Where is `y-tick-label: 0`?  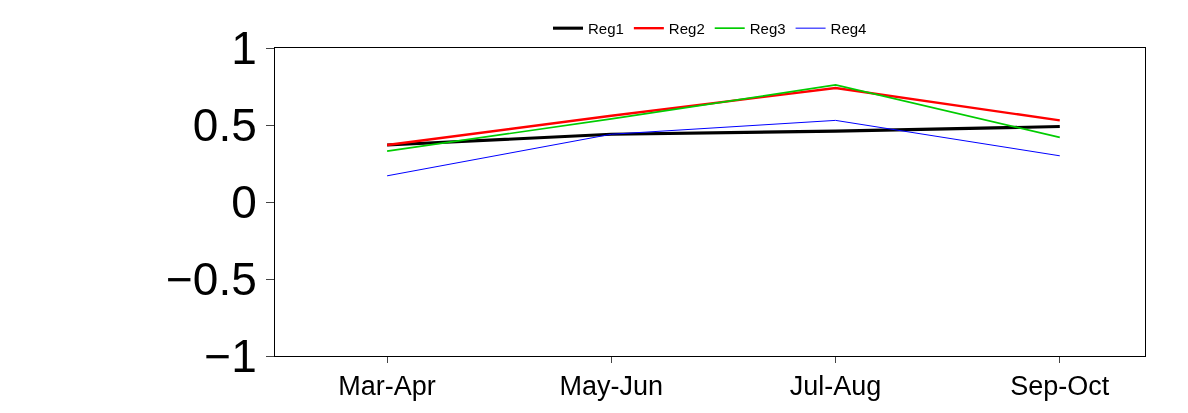
y-tick-label: 0 is located at coordinates (244, 202).